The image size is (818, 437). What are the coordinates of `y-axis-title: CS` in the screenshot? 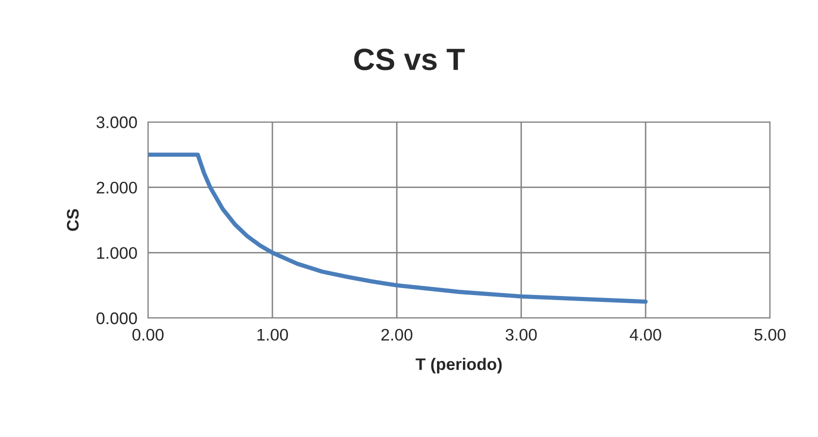 It's located at (72, 220).